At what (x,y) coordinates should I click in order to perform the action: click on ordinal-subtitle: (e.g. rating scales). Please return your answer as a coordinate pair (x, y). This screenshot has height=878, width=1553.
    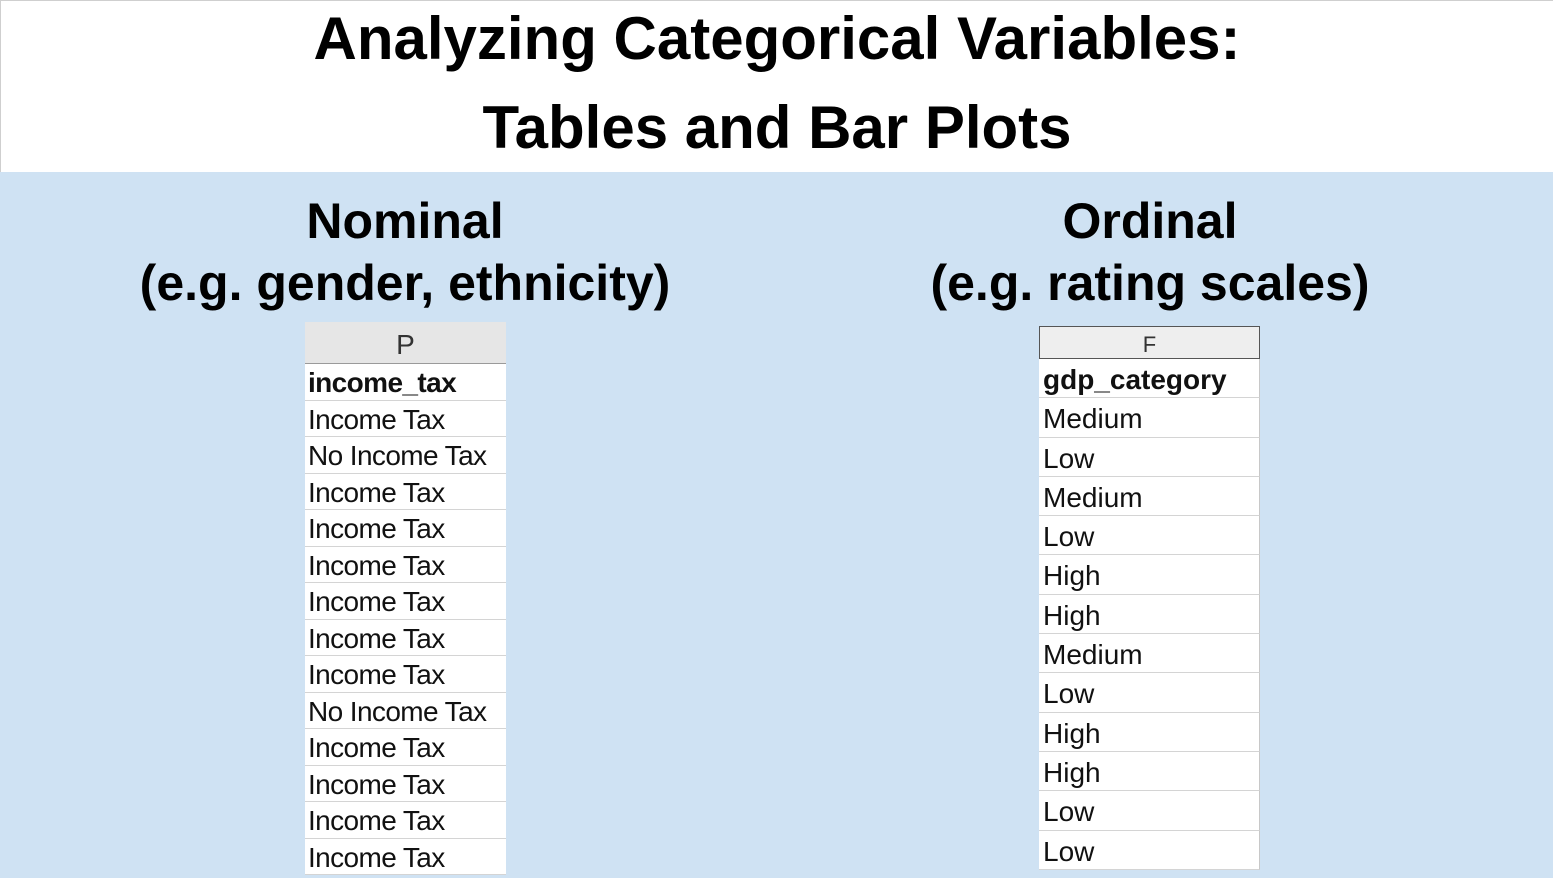
    Looking at the image, I should click on (1150, 283).